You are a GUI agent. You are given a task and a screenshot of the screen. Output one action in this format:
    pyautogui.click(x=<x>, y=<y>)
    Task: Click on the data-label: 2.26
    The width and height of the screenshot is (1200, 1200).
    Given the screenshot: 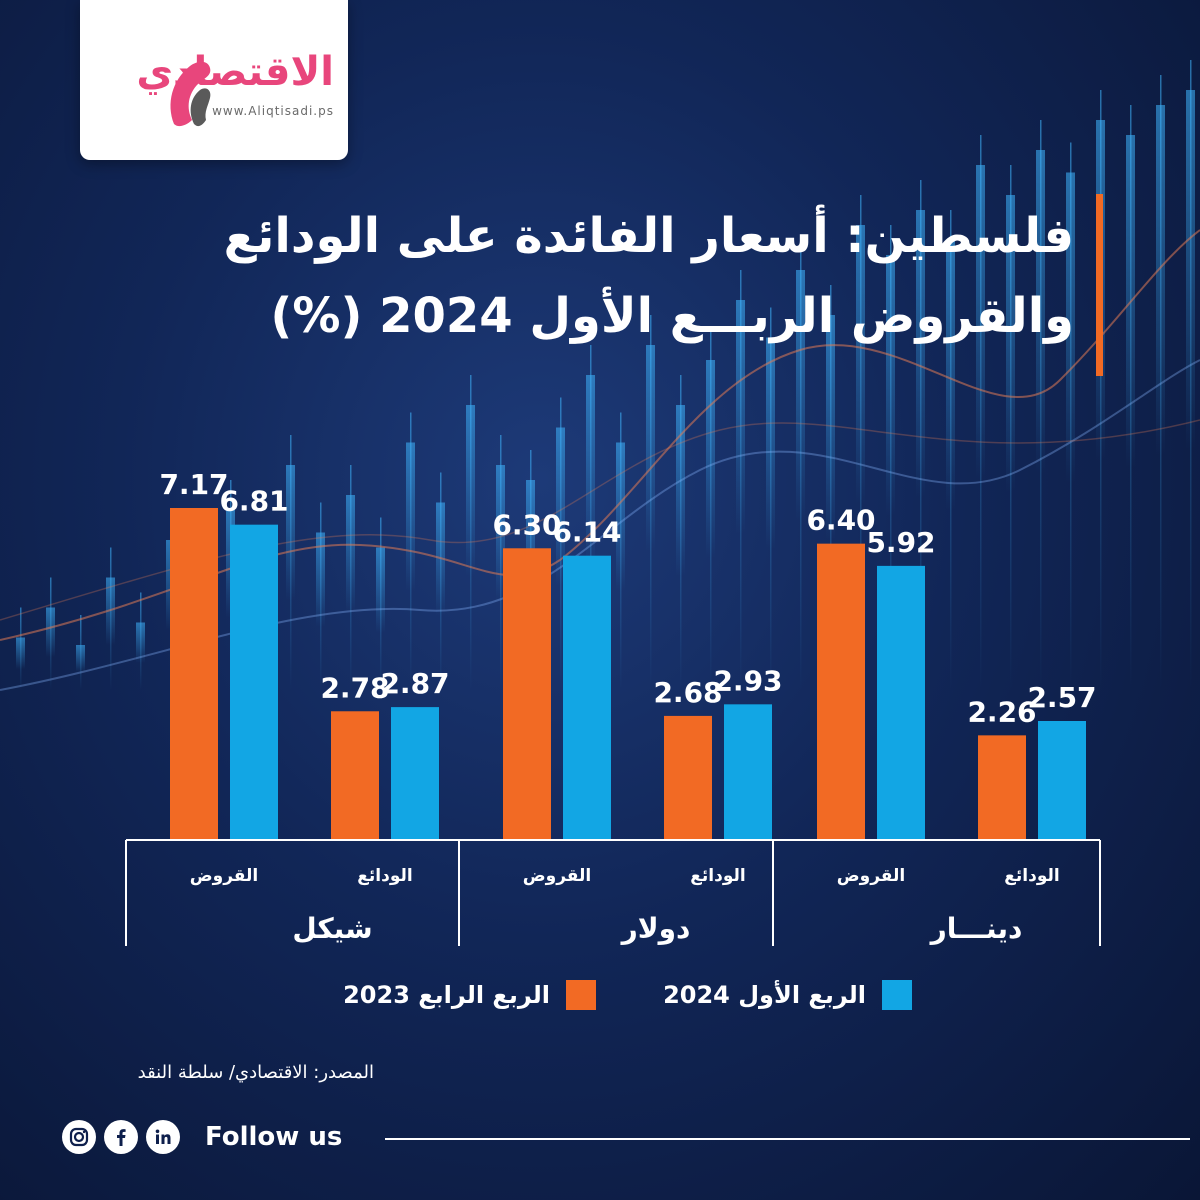 What is the action you would take?
    pyautogui.click(x=1001, y=711)
    